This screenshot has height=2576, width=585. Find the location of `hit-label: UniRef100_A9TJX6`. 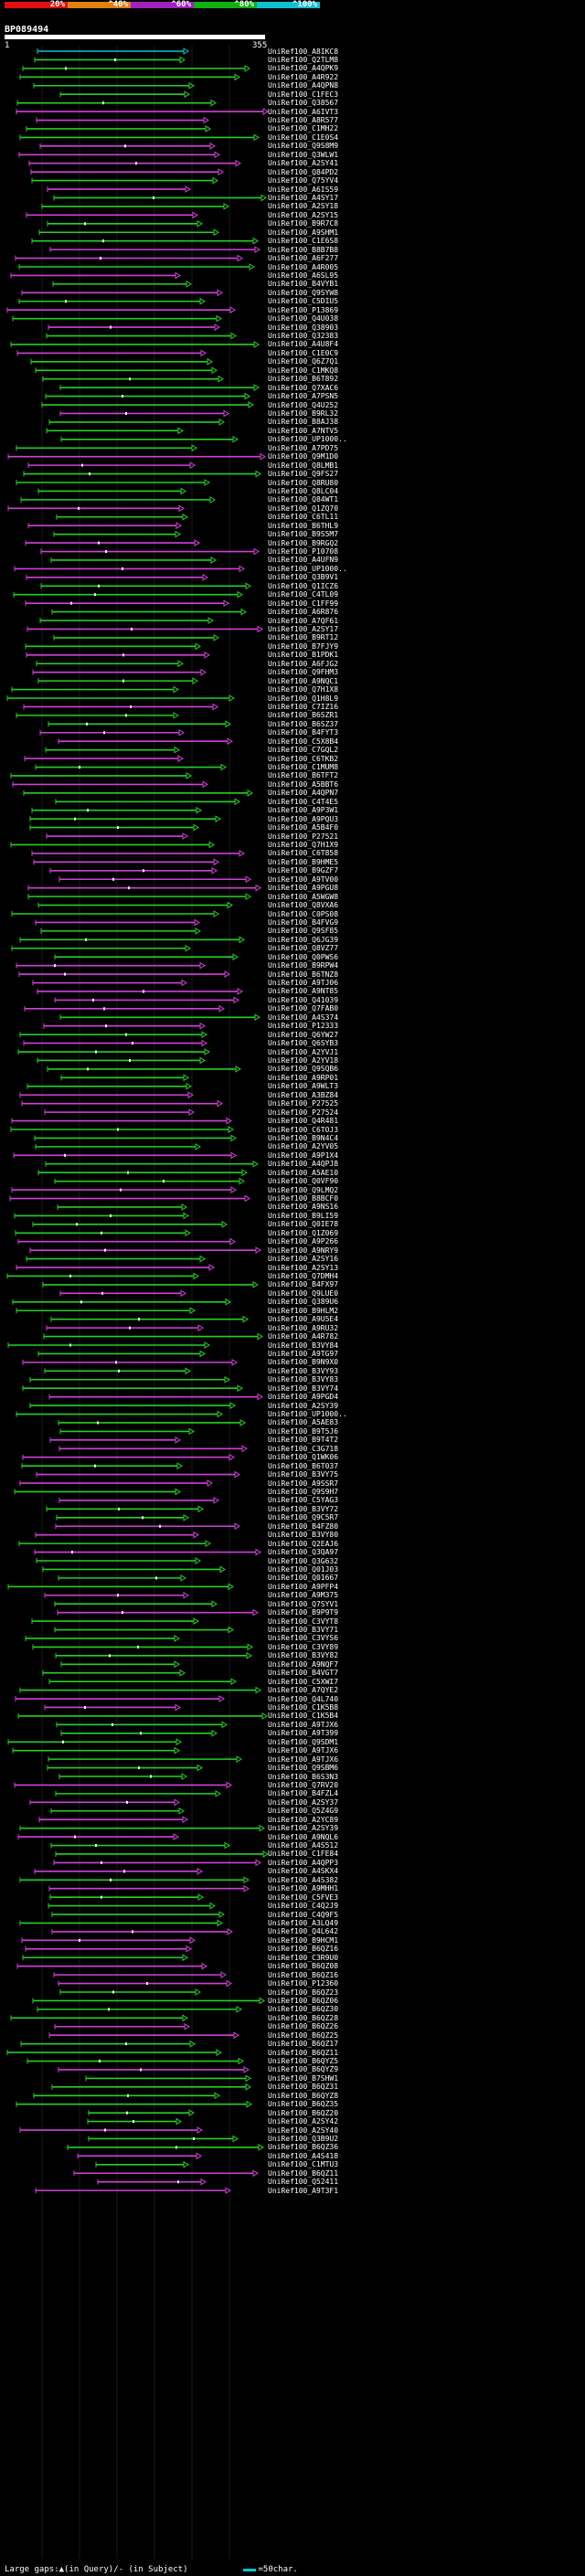

hit-label: UniRef100_A9TJX6 is located at coordinates (303, 1750).